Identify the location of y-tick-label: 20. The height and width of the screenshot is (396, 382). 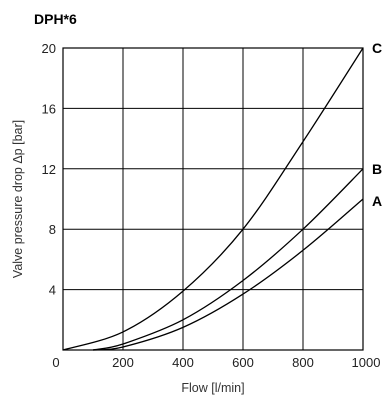
(49, 48).